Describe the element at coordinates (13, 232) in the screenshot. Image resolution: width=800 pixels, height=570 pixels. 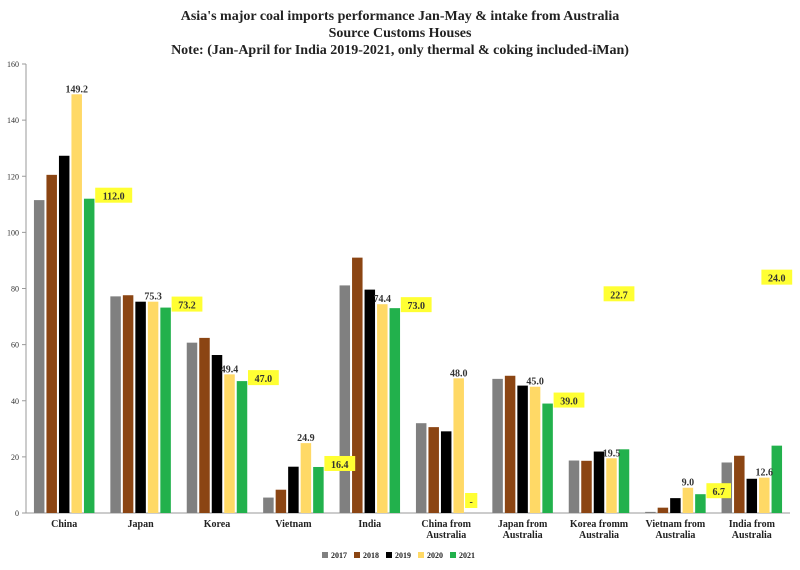
I see `y-tick-label: 100` at that location.